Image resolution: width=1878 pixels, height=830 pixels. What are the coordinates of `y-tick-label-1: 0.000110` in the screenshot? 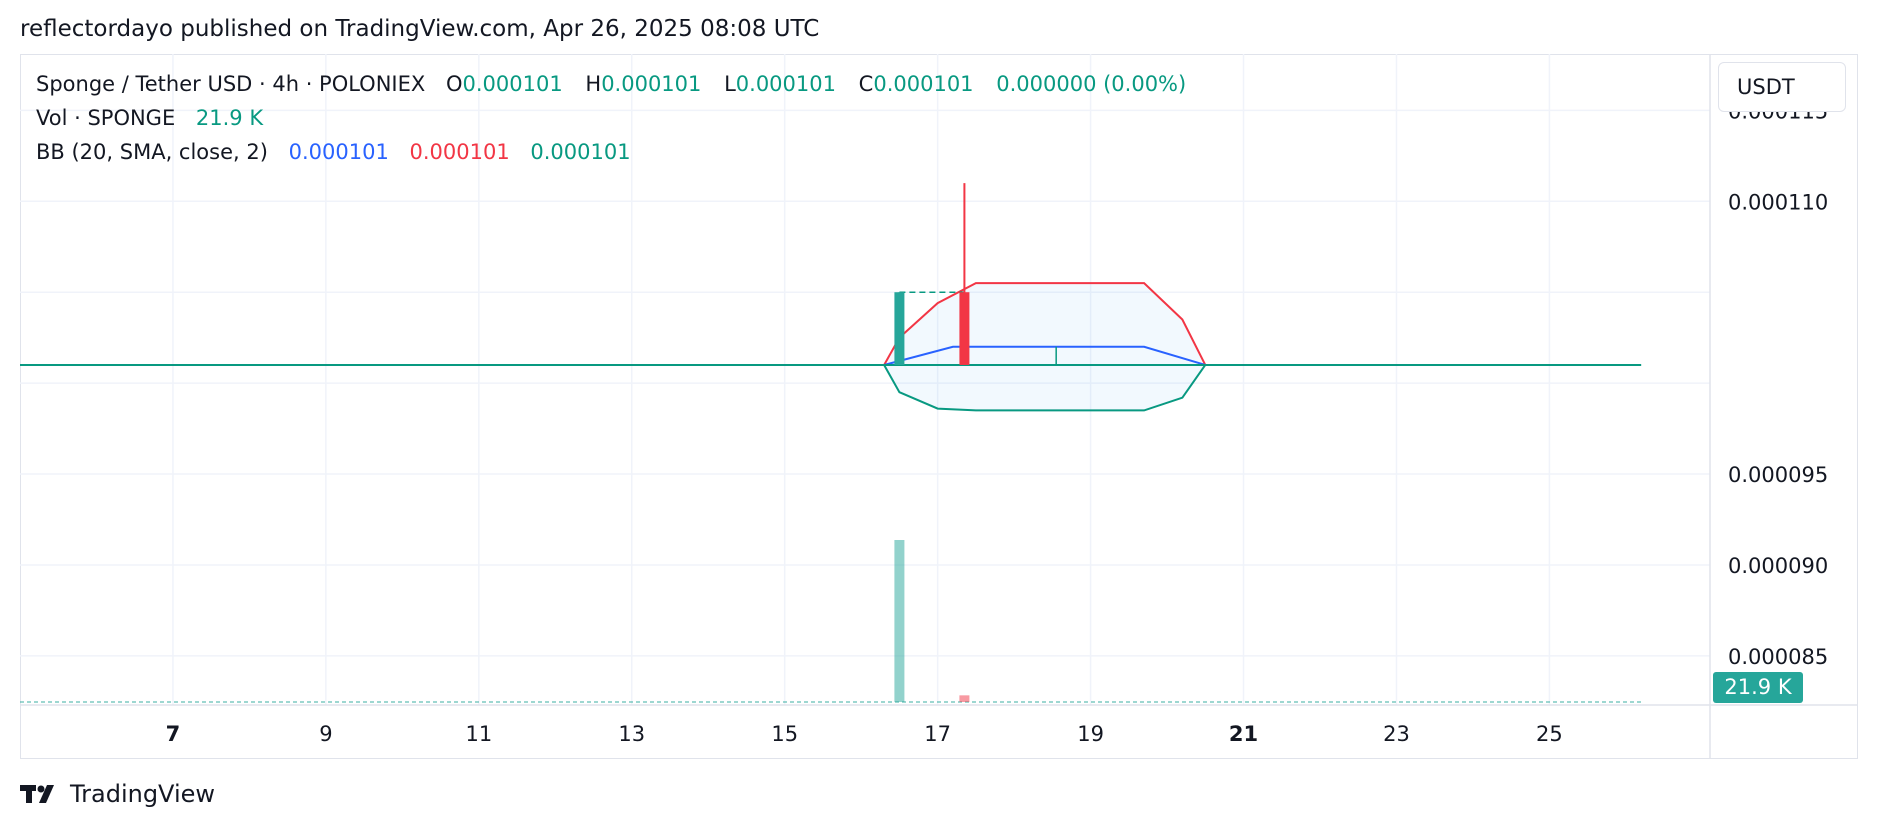 It's located at (1778, 202).